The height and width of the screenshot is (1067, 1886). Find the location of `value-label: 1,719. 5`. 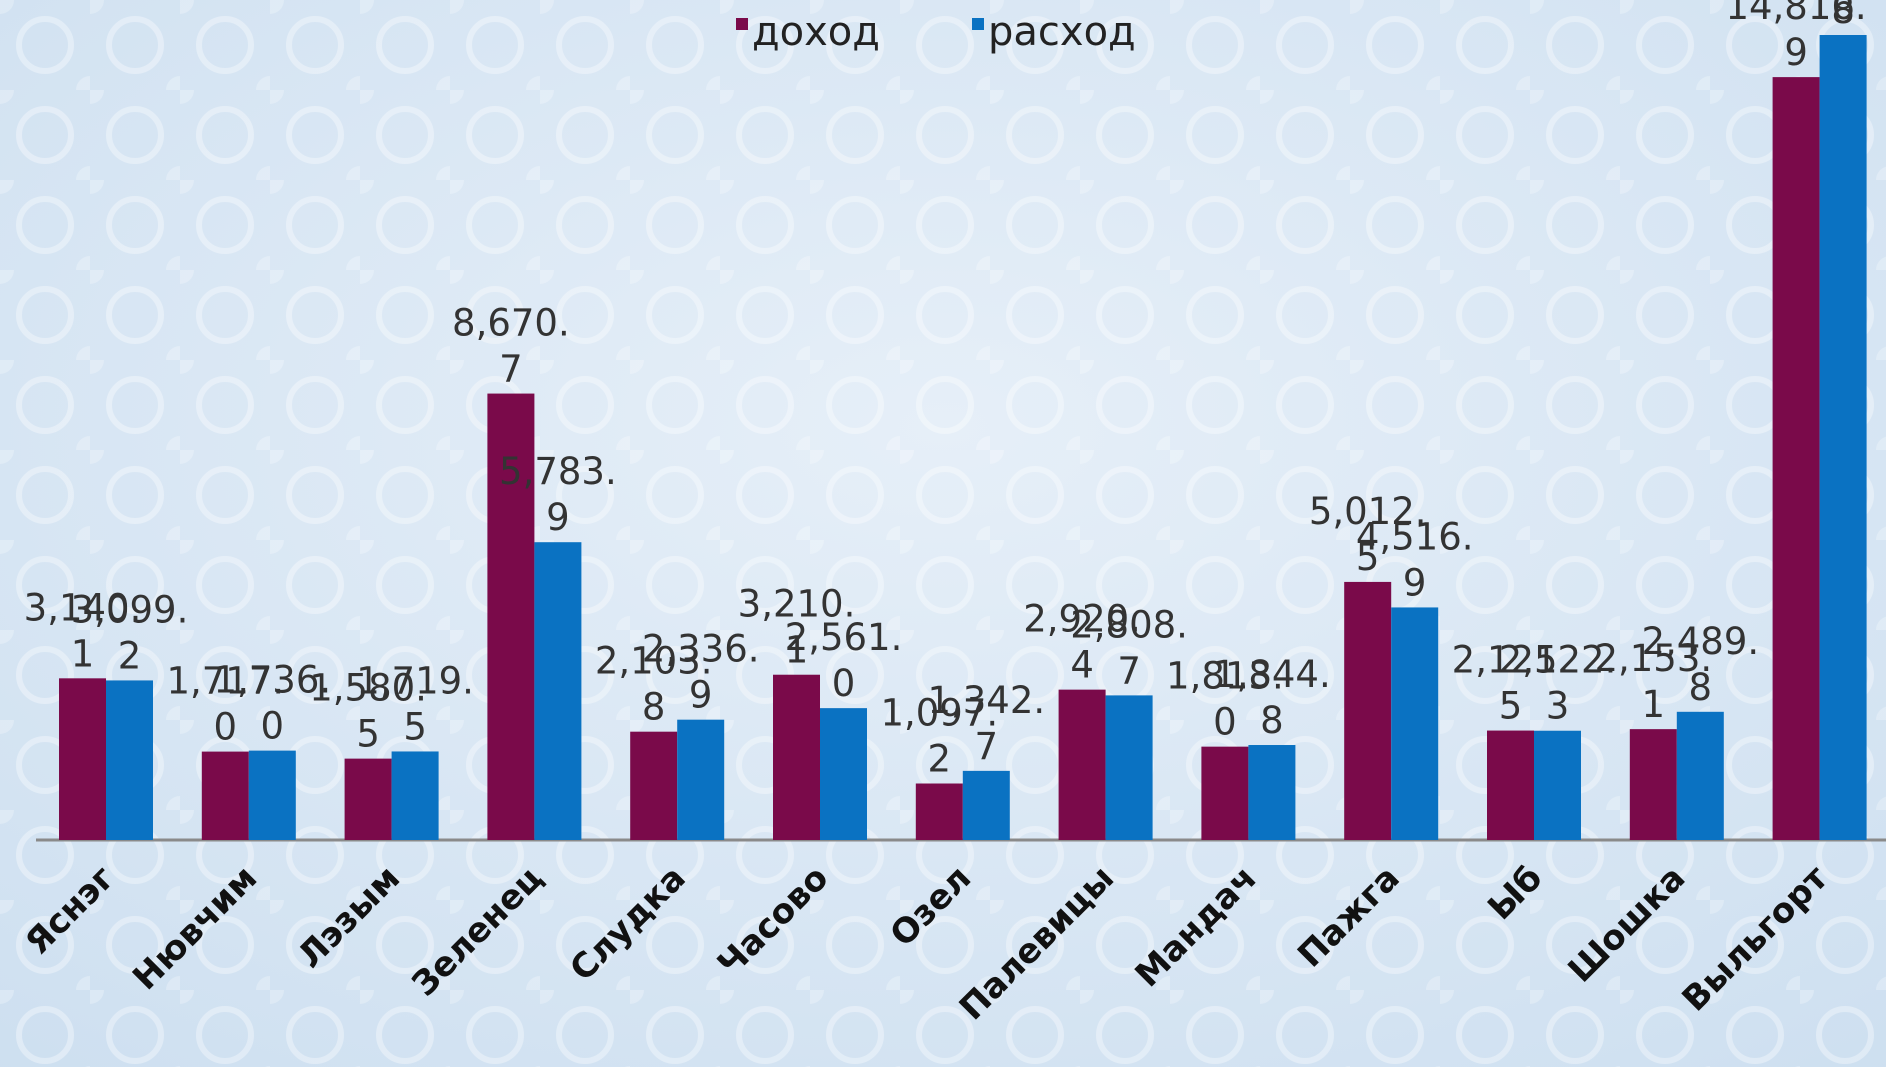

value-label: 1,719. 5 is located at coordinates (415, 703).